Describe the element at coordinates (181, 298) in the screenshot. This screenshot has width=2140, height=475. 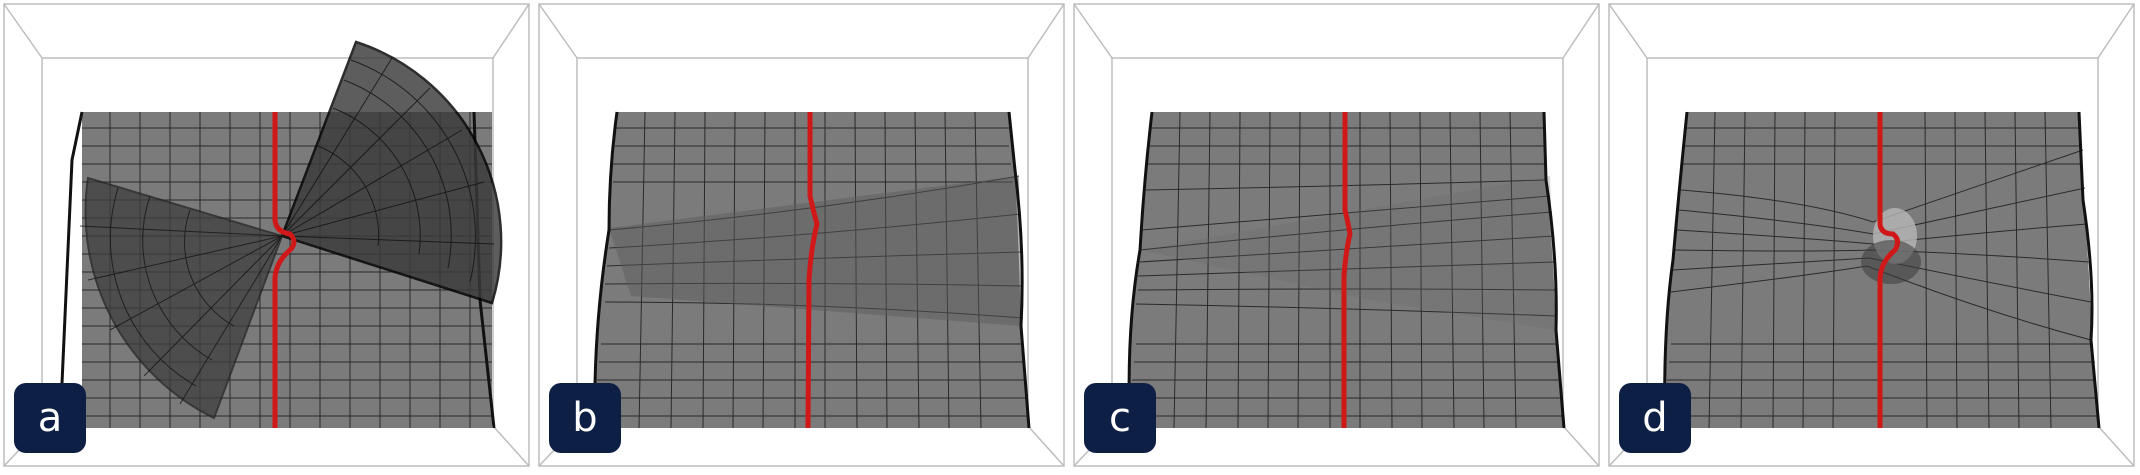
I see `lower-wedge` at that location.